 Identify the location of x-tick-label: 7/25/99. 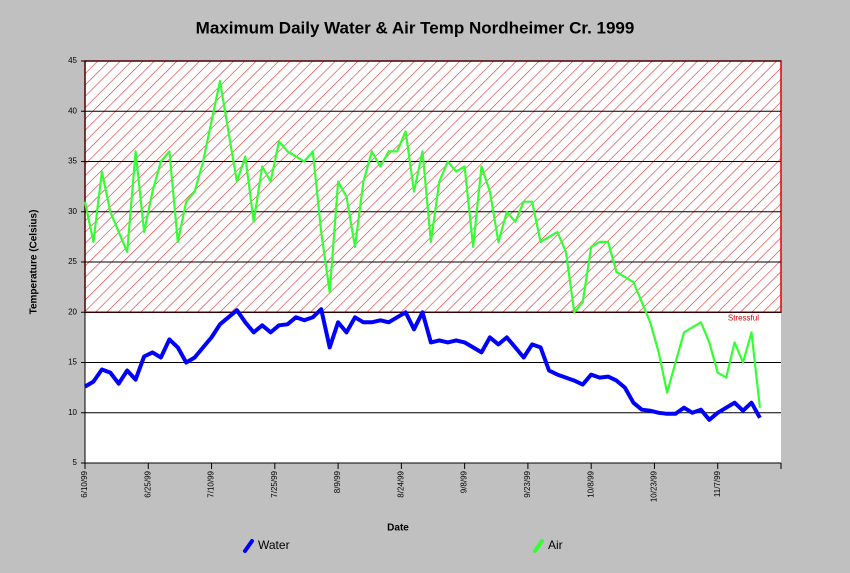
(274, 483).